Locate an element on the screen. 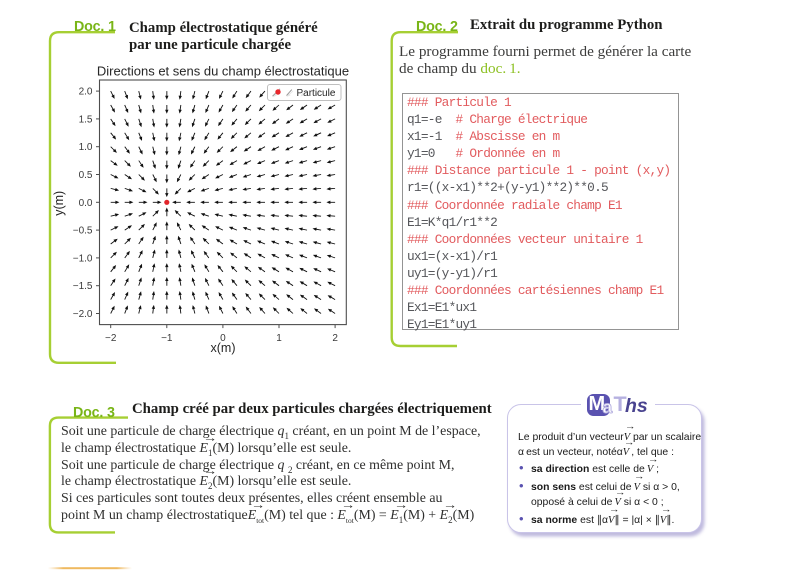 This screenshot has height=570, width=799. svg-text: x(m) is located at coordinates (223, 348).